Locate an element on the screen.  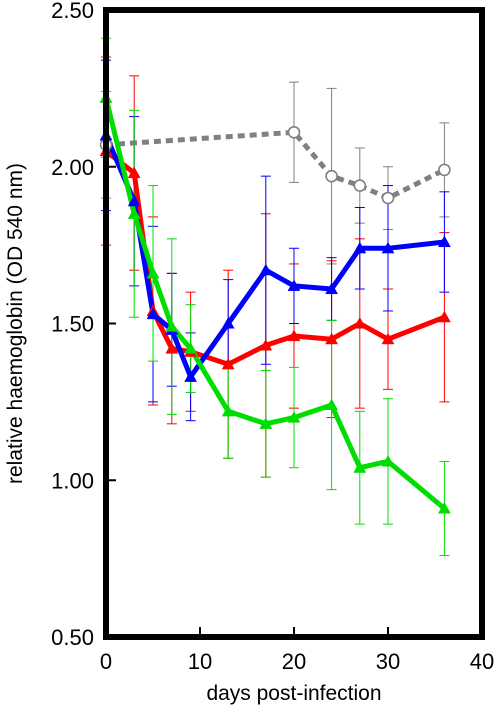
y-axis-label: relative haemoglobin (OD 540 nm) is located at coordinates (15, 323).